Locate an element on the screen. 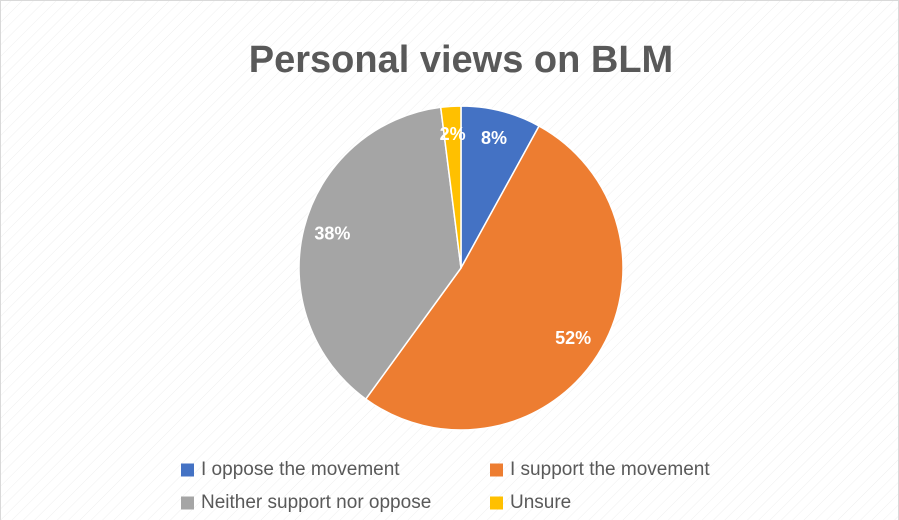  legend-label: Neither support nor oppose is located at coordinates (316, 502).